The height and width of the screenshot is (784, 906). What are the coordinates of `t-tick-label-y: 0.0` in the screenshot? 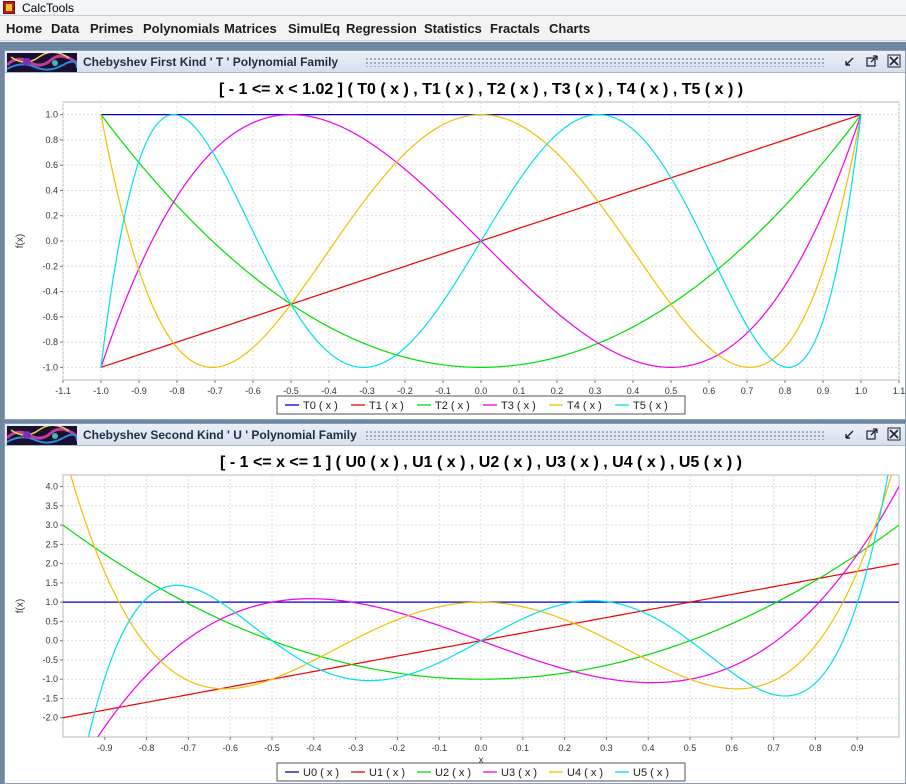 It's located at (51, 241).